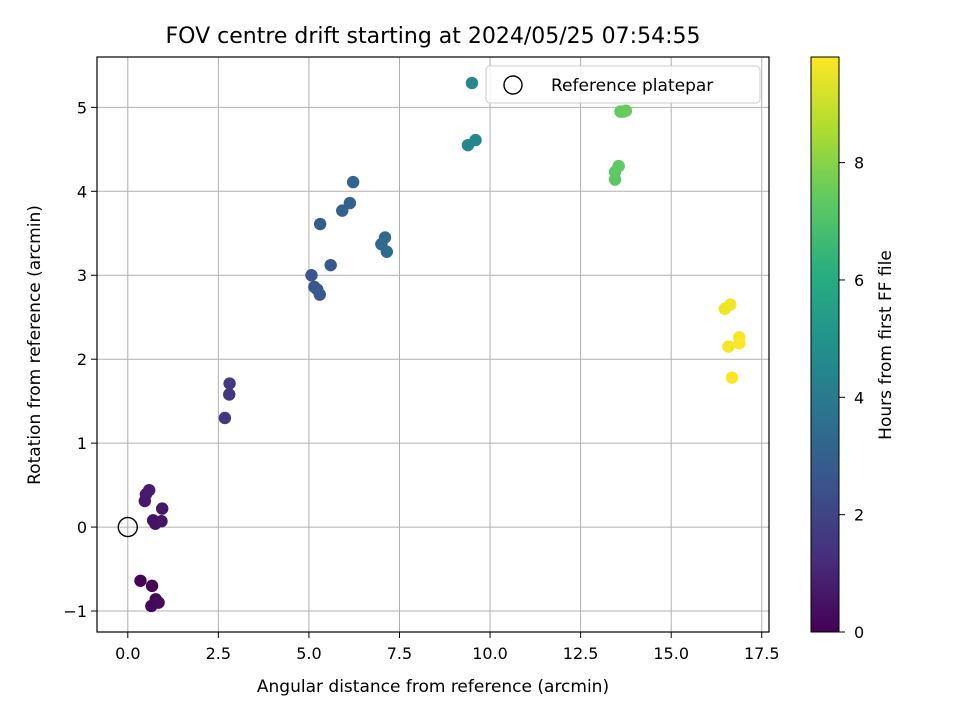 This screenshot has height=720, width=960. I want to click on reference-marker-group, so click(127, 527).